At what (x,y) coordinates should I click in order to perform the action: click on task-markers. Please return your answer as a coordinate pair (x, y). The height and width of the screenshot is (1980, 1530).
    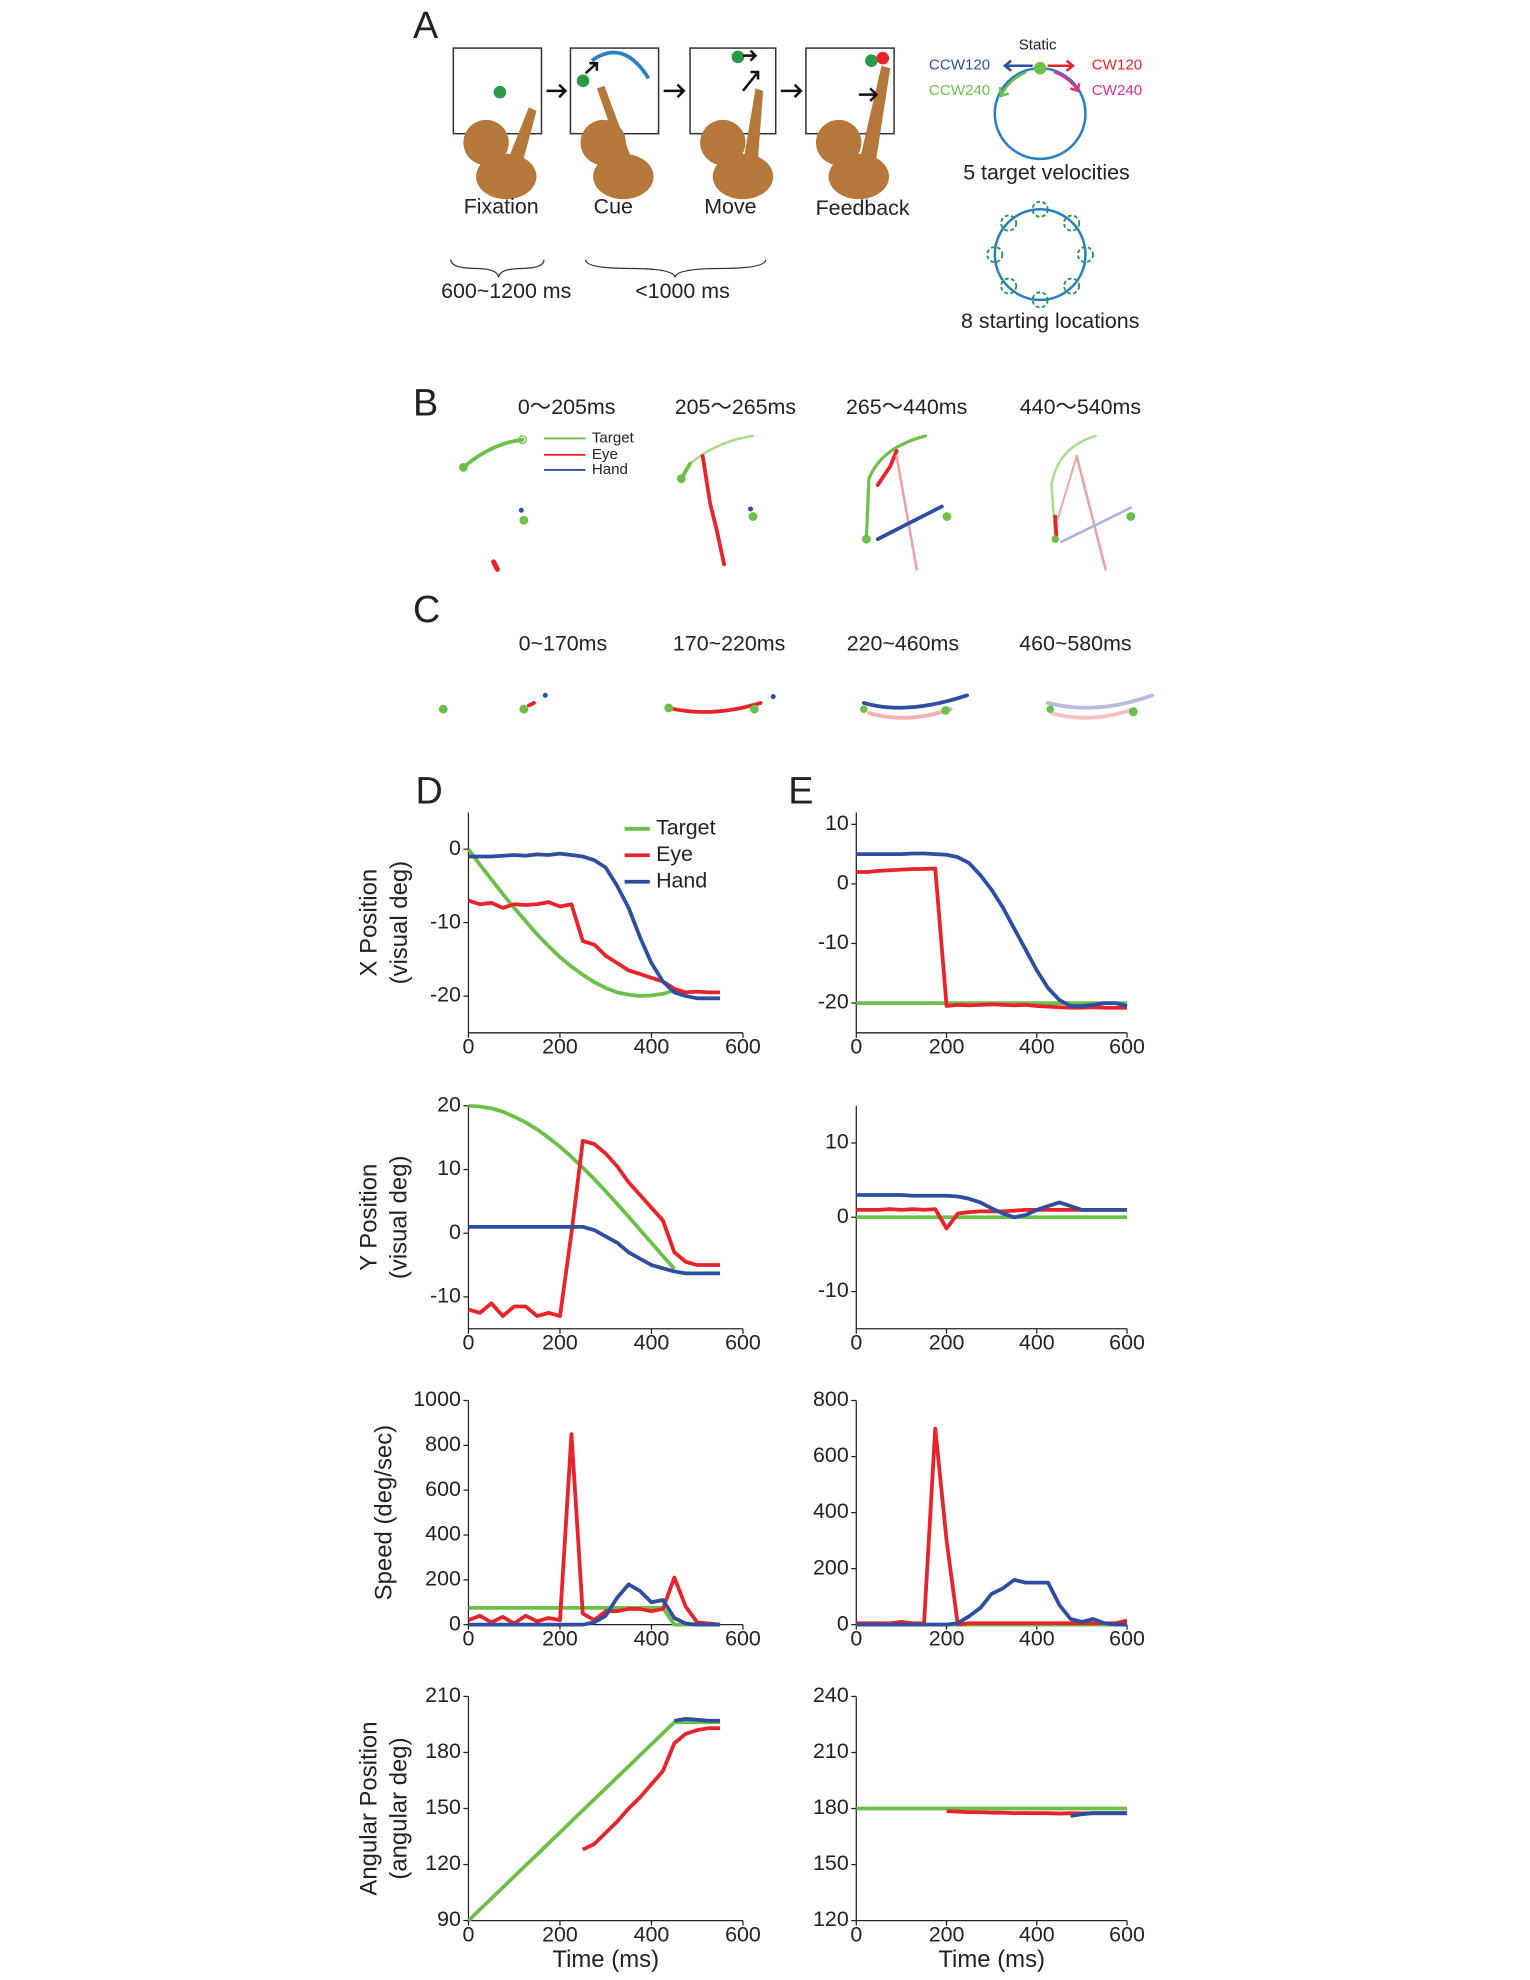
    Looking at the image, I should click on (691, 74).